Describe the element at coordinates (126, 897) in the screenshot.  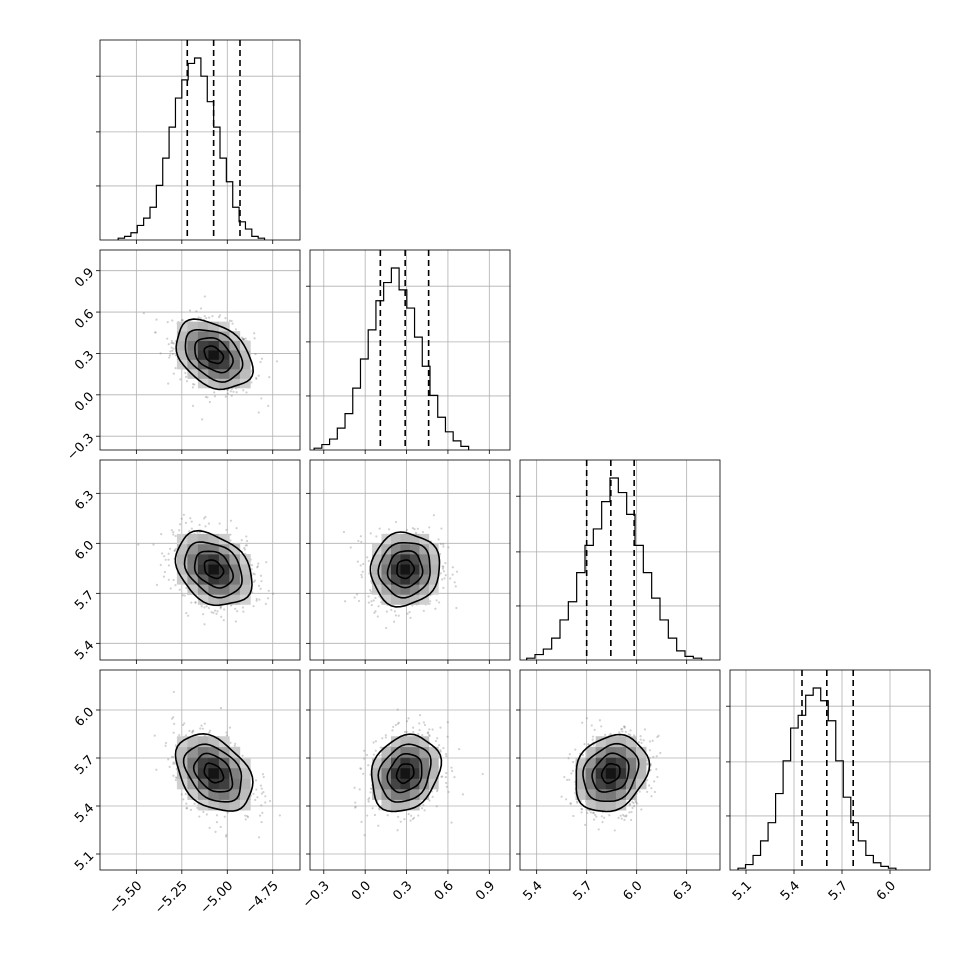
I see `xtick-label-col0-0: −5.50` at that location.